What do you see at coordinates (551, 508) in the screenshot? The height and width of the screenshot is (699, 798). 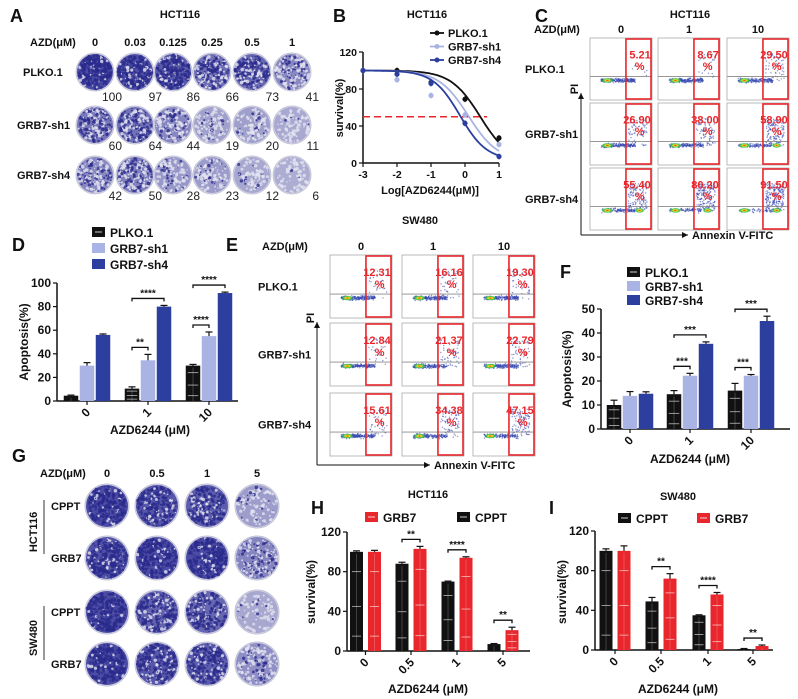 I see `panel-label-i: I` at bounding box center [551, 508].